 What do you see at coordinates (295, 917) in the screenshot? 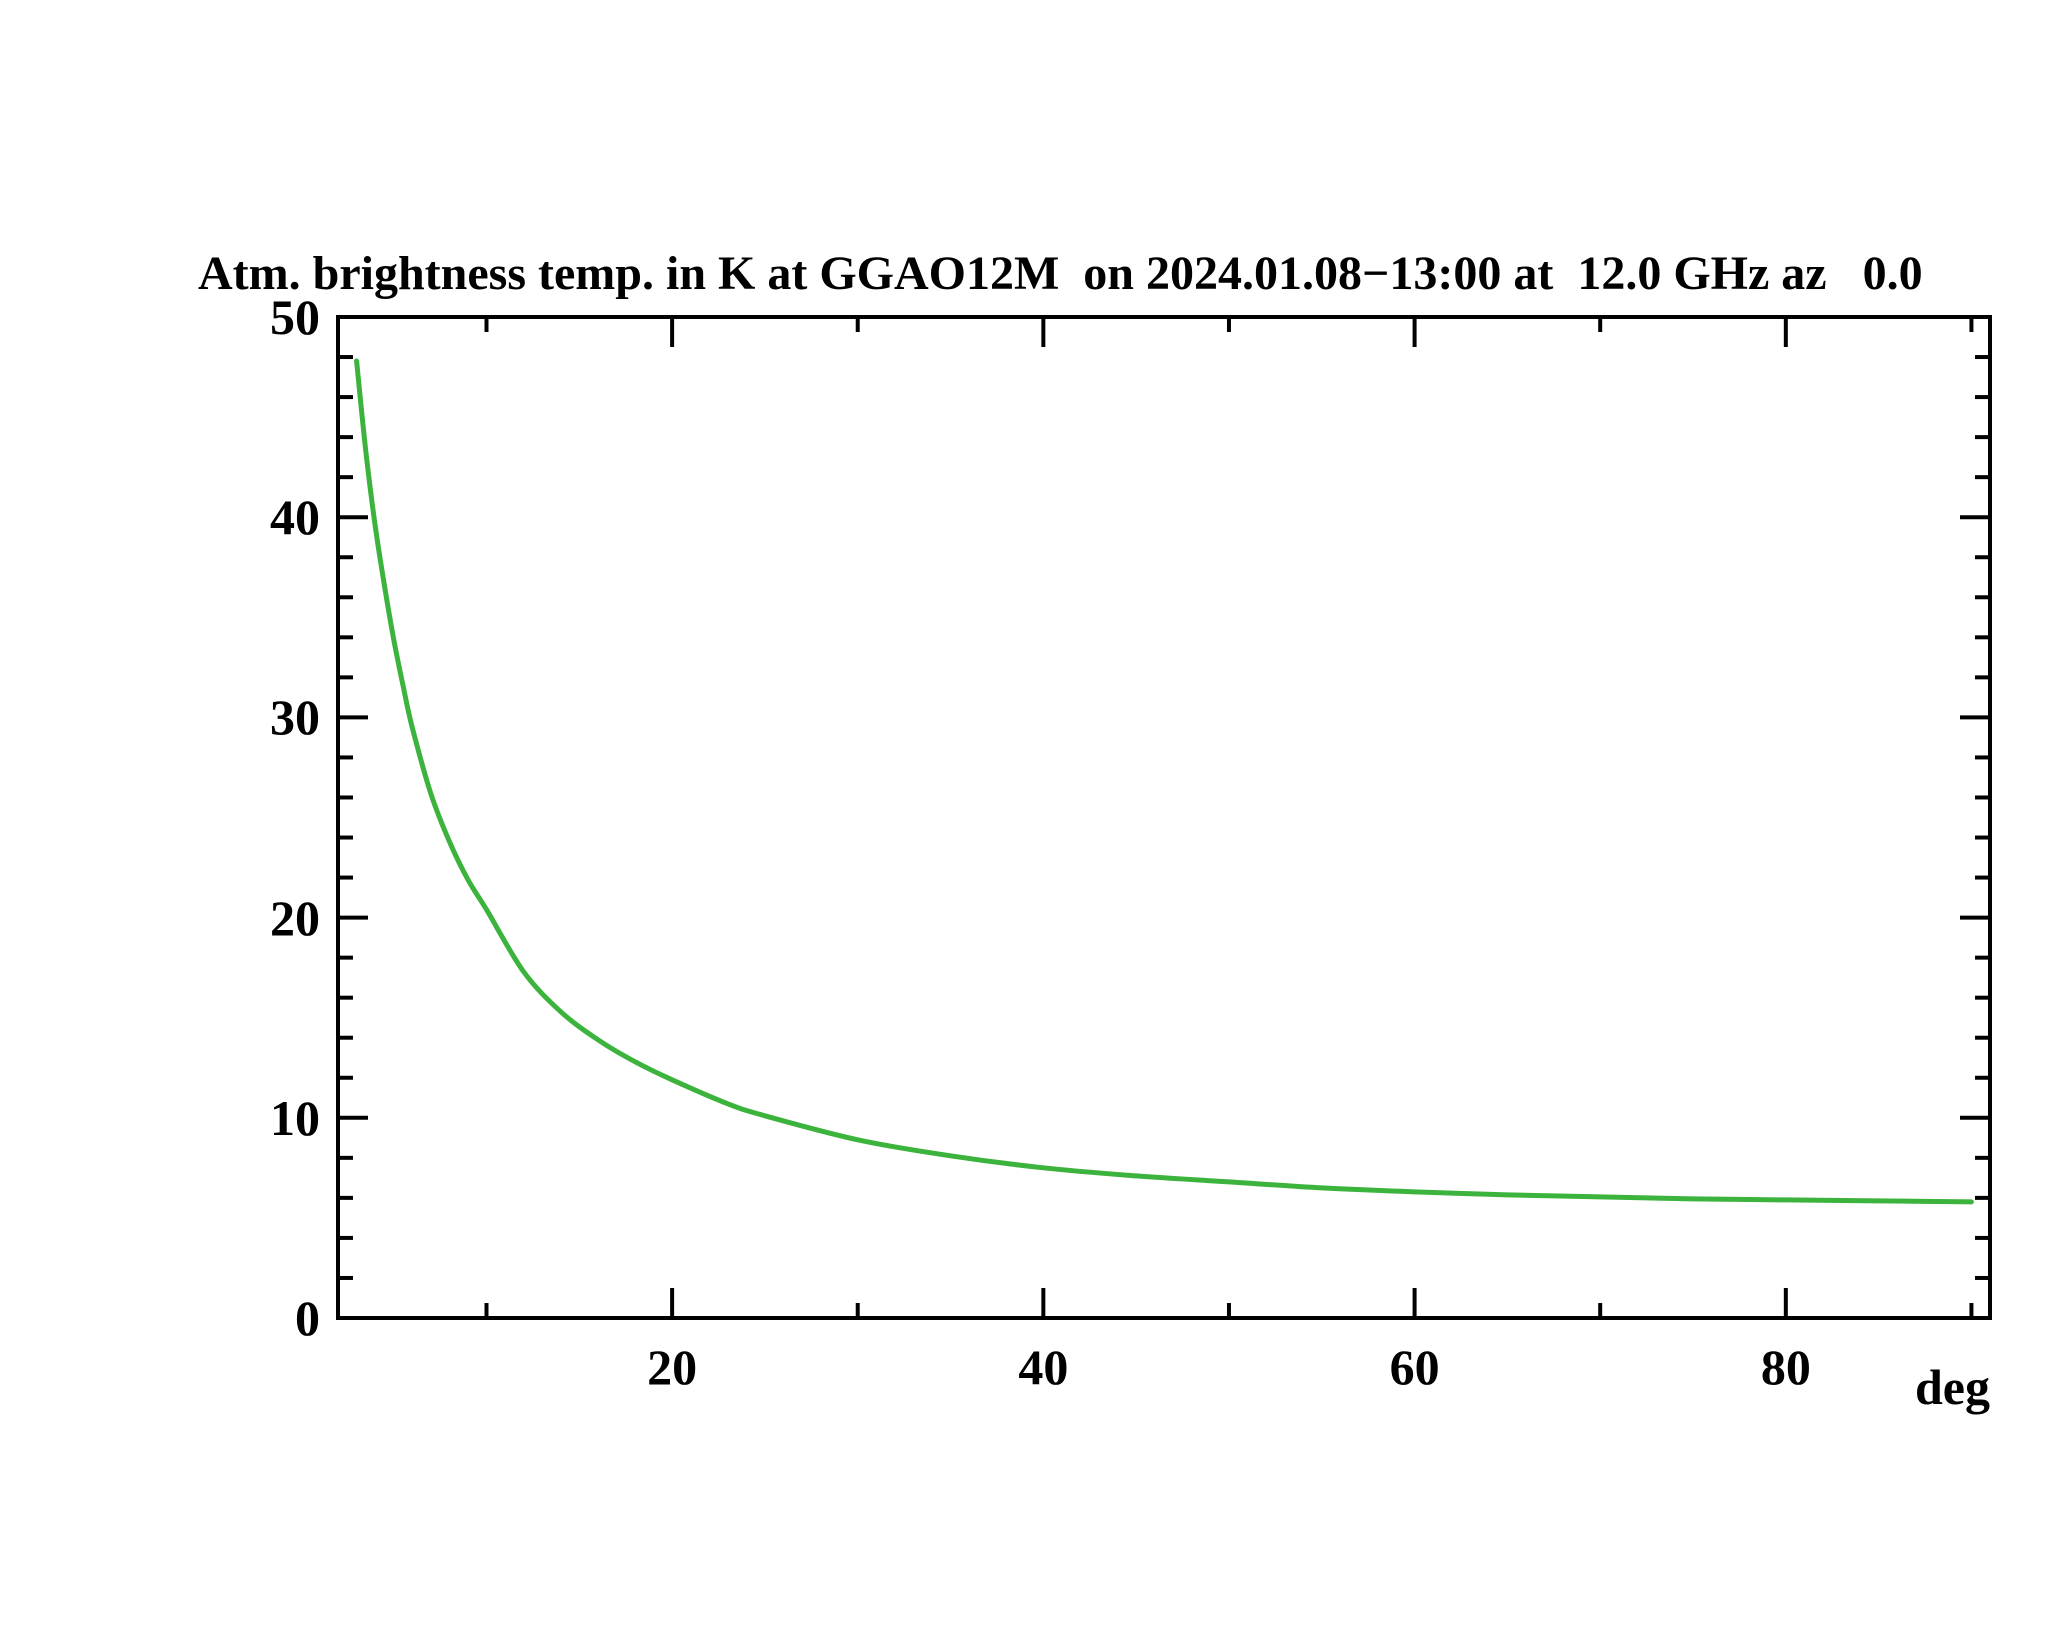
I see `y-tick-label-20: 20` at bounding box center [295, 917].